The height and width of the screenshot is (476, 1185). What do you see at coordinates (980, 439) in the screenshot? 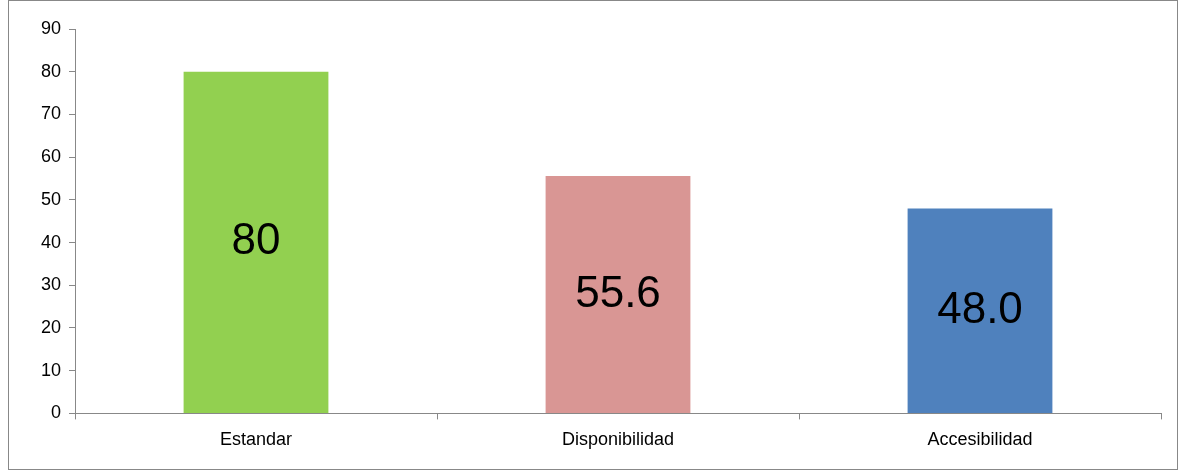
I see `x-tick-label: Accesibilidad` at bounding box center [980, 439].